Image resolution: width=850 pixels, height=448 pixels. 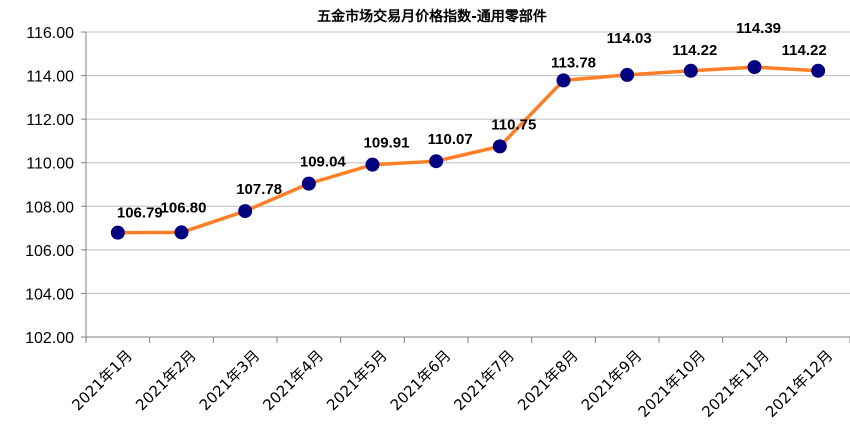 What do you see at coordinates (140, 213) in the screenshot?
I see `data-label: 106.79` at bounding box center [140, 213].